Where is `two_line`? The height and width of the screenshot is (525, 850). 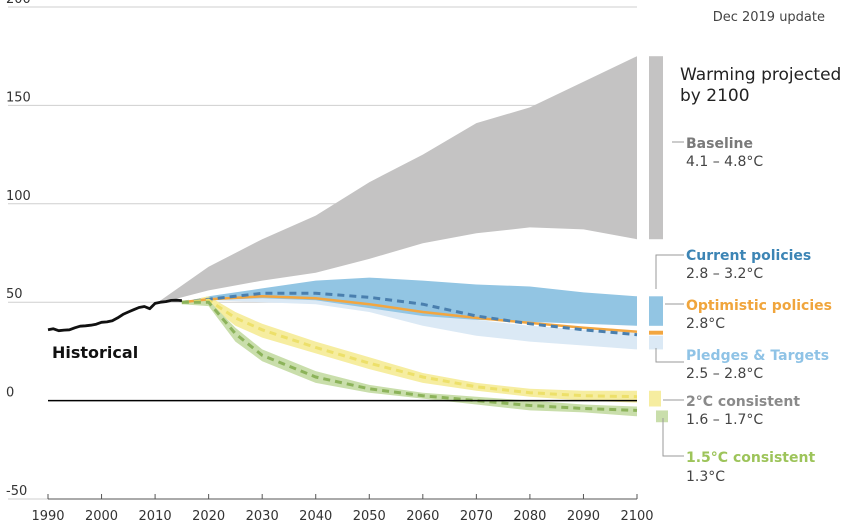
two_line is located at coordinates (409, 348).